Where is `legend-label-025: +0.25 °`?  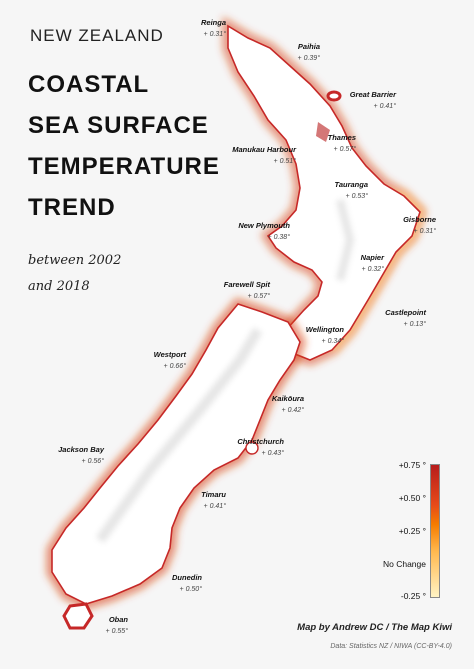
legend-label-025: +0.25 ° is located at coordinates (412, 531).